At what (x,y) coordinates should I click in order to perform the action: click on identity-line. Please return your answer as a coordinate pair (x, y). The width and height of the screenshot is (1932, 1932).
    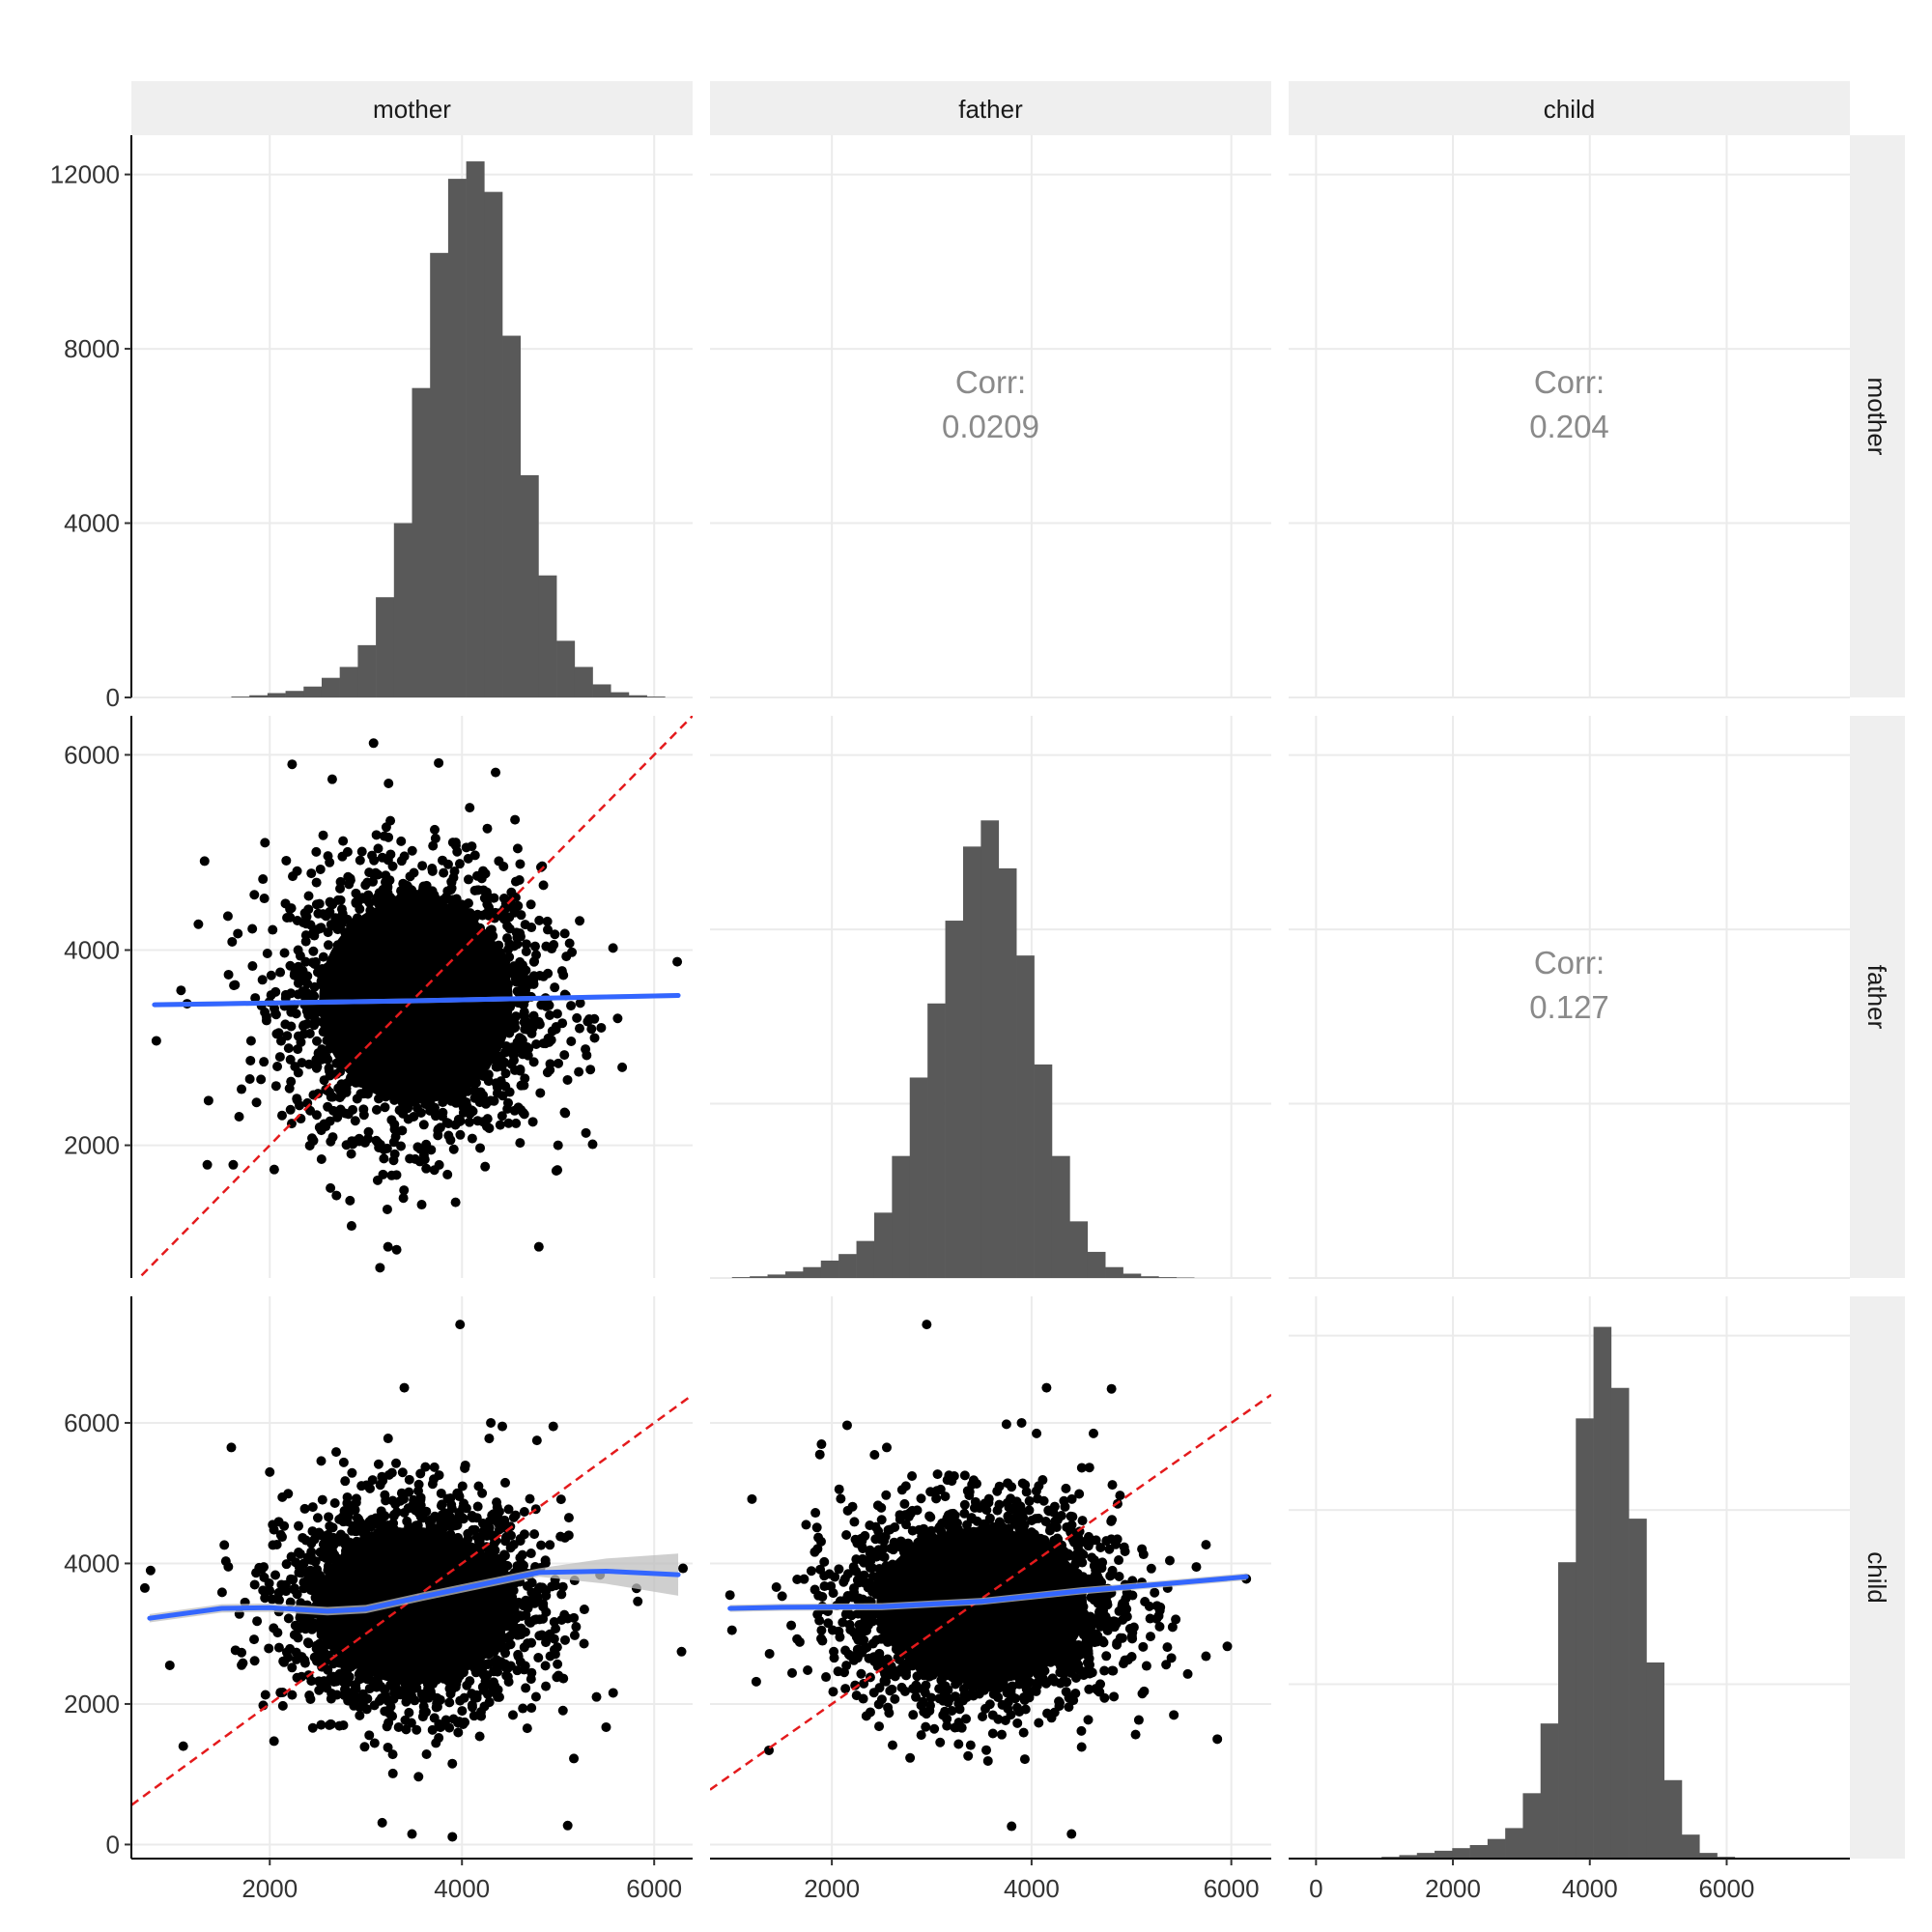
    Looking at the image, I should click on (415, 997).